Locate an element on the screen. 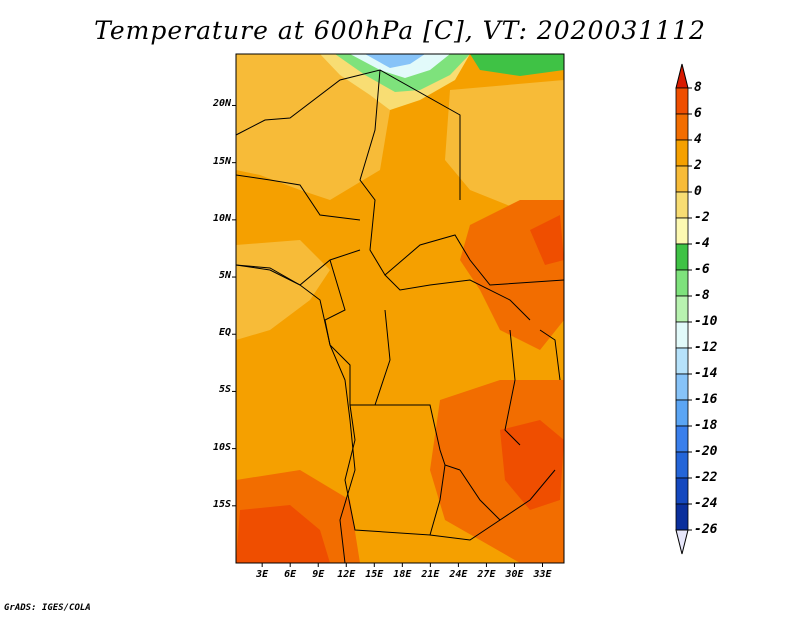 The width and height of the screenshot is (800, 618). field-minus6-east is located at coordinates (517, 65).